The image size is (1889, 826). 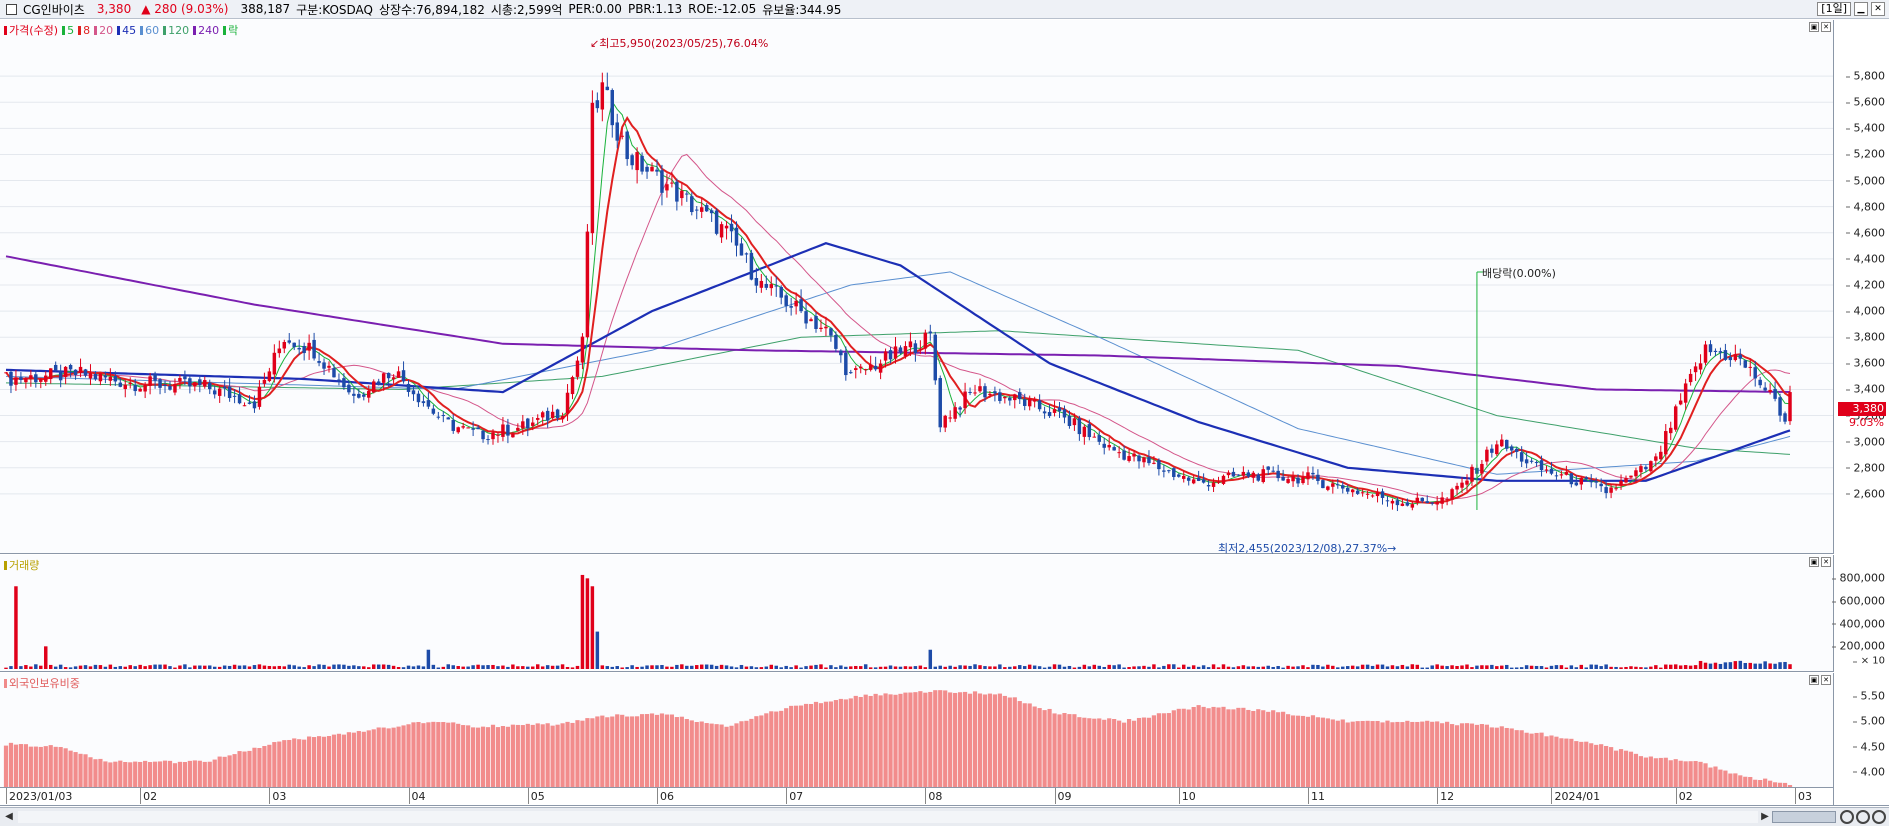 What do you see at coordinates (54, 9) in the screenshot?
I see `stock-name: CG인바이츠` at bounding box center [54, 9].